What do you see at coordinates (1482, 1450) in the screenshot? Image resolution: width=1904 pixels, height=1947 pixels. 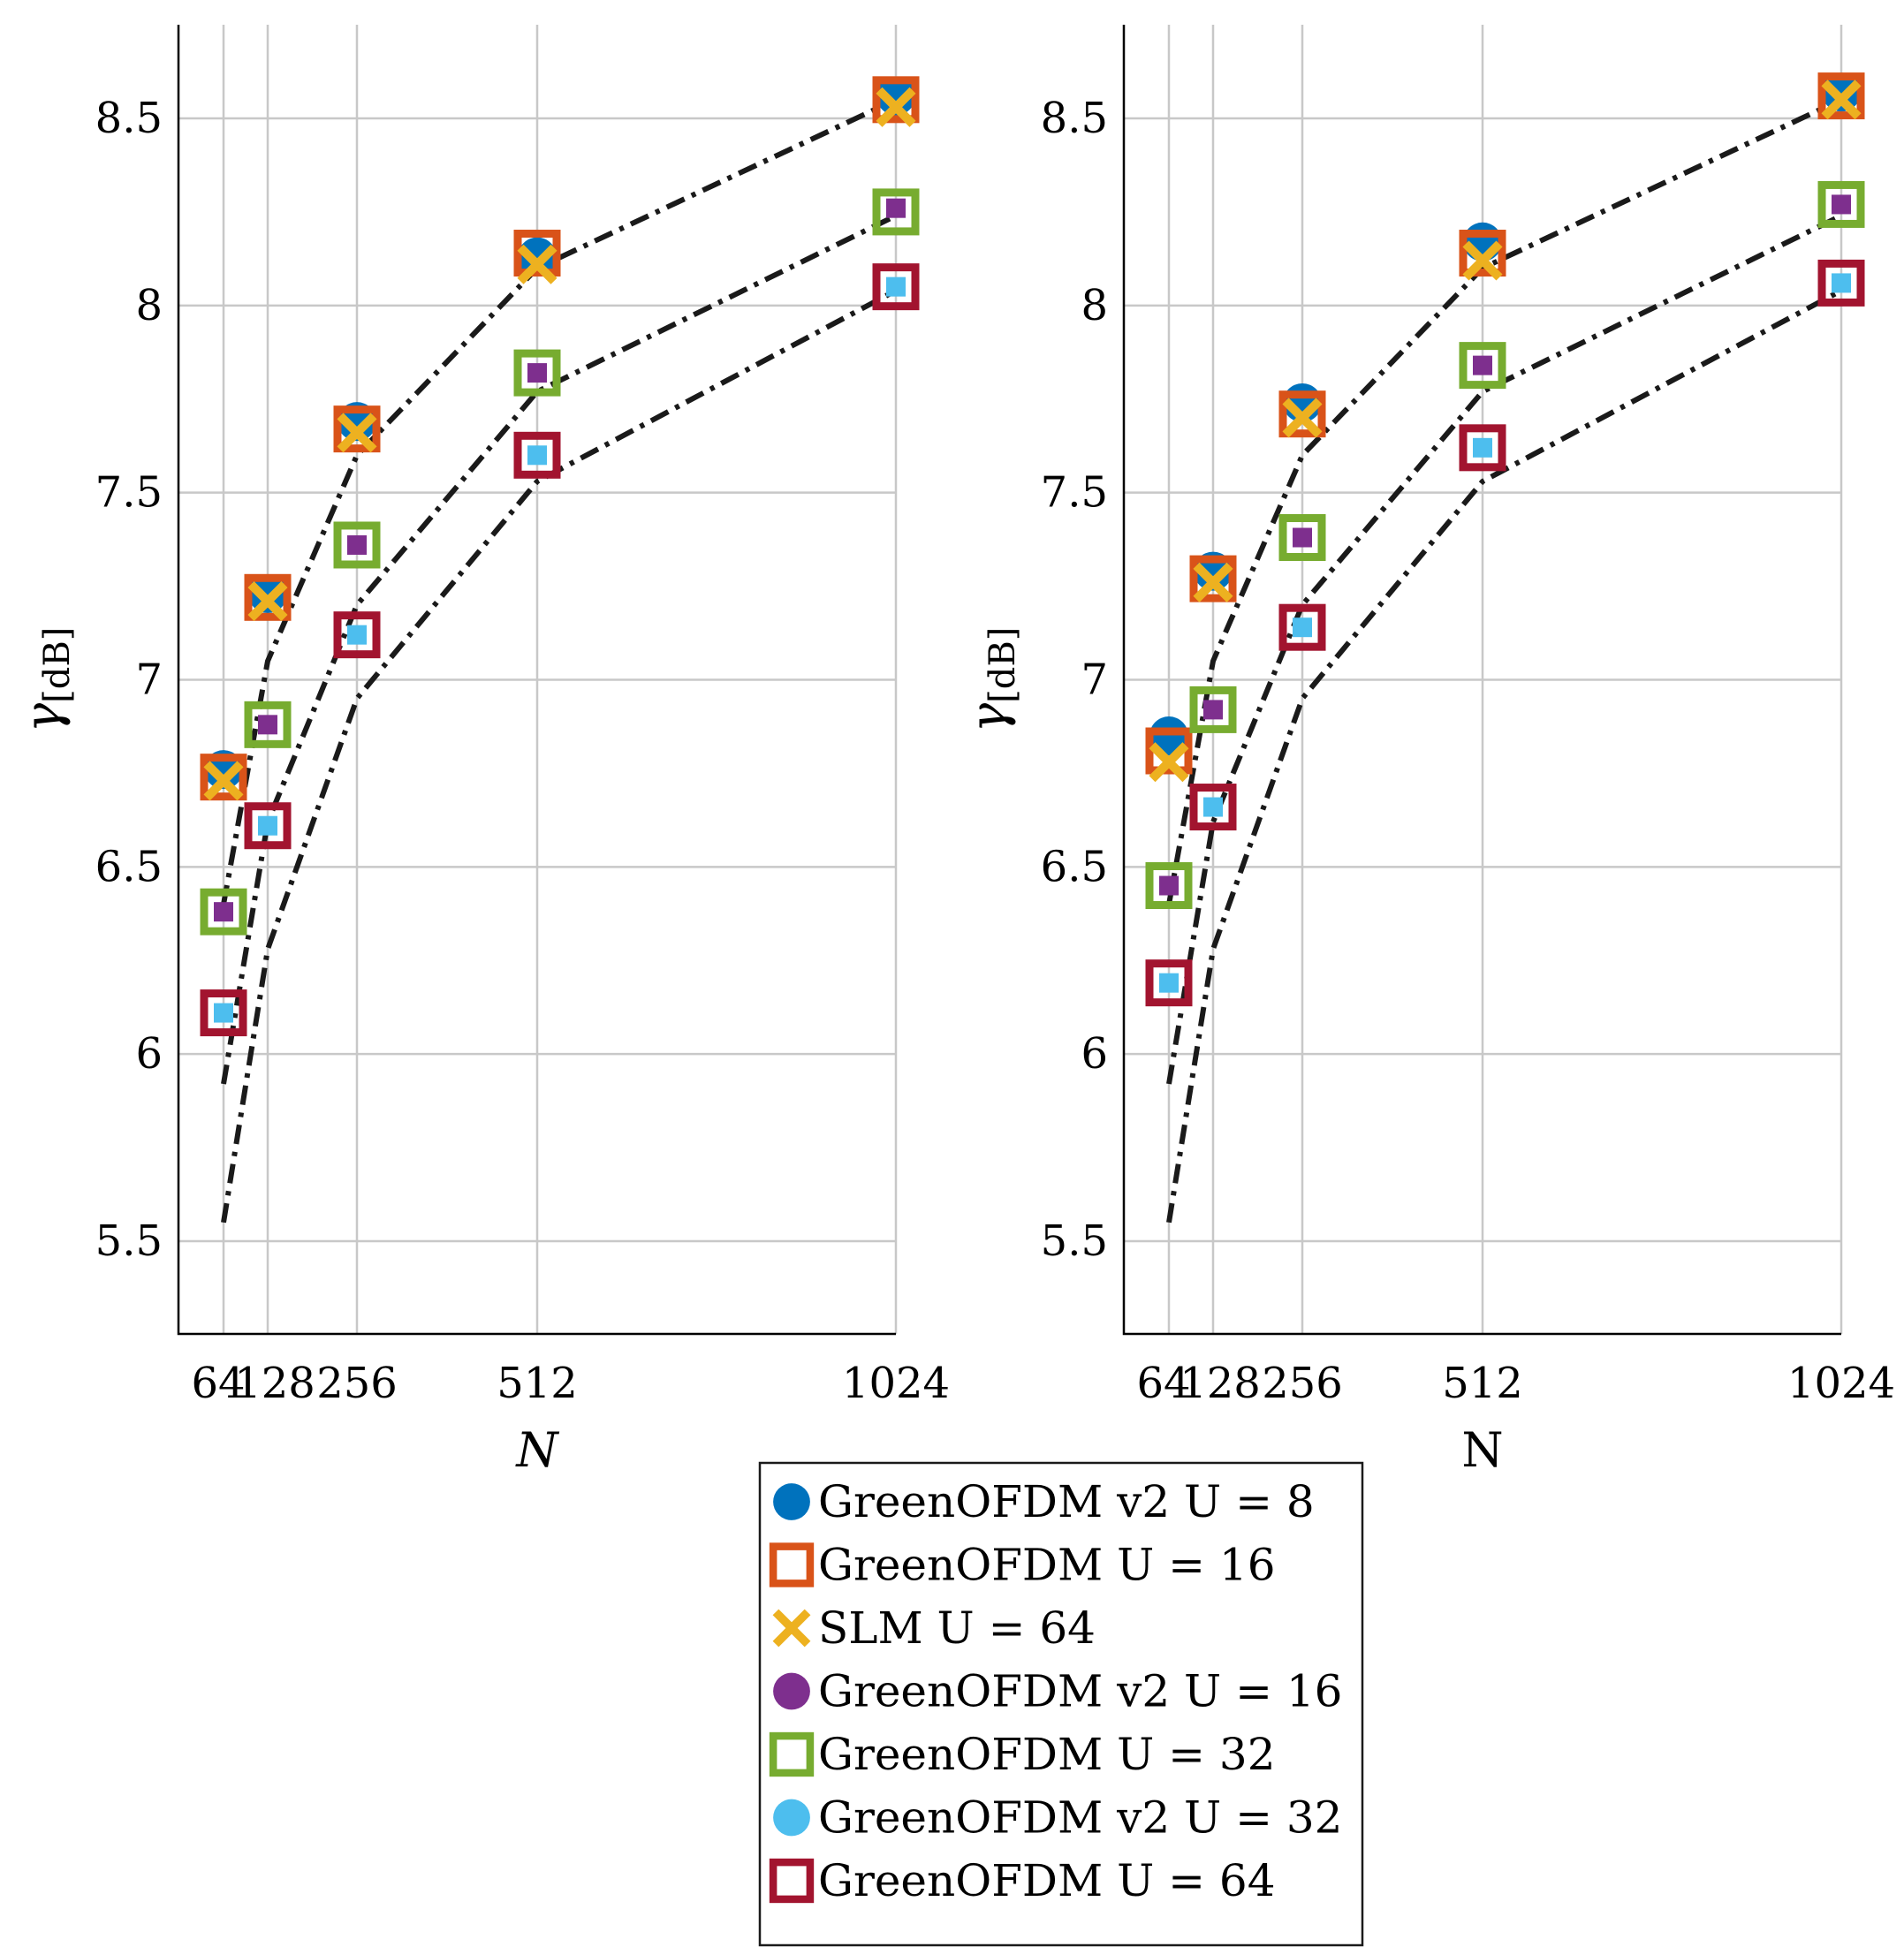 I see `x-axis-label: N` at bounding box center [1482, 1450].